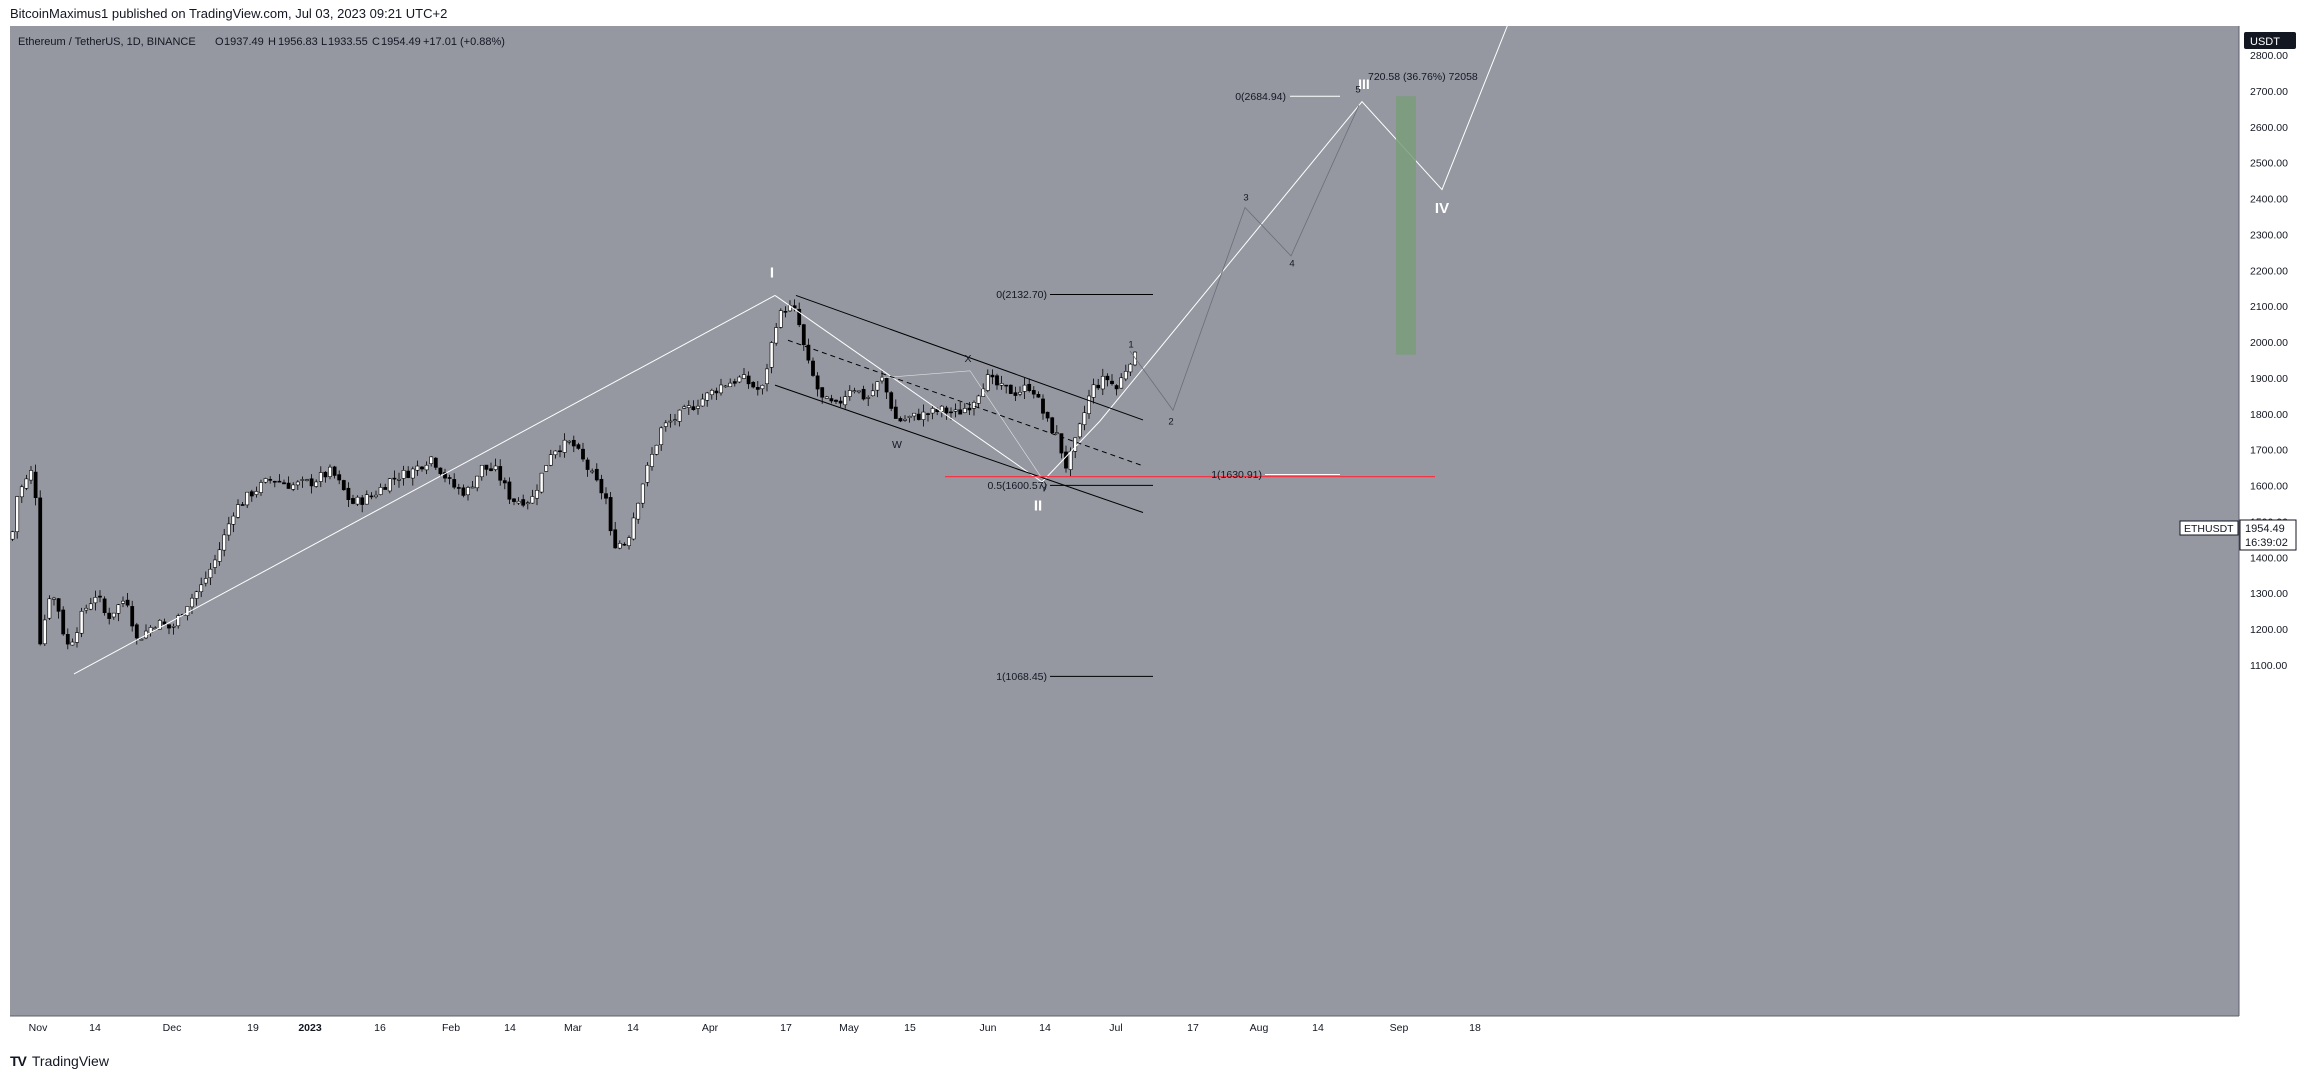 This screenshot has height=1079, width=2315. I want to click on legend-low-label: L, so click(324, 42).